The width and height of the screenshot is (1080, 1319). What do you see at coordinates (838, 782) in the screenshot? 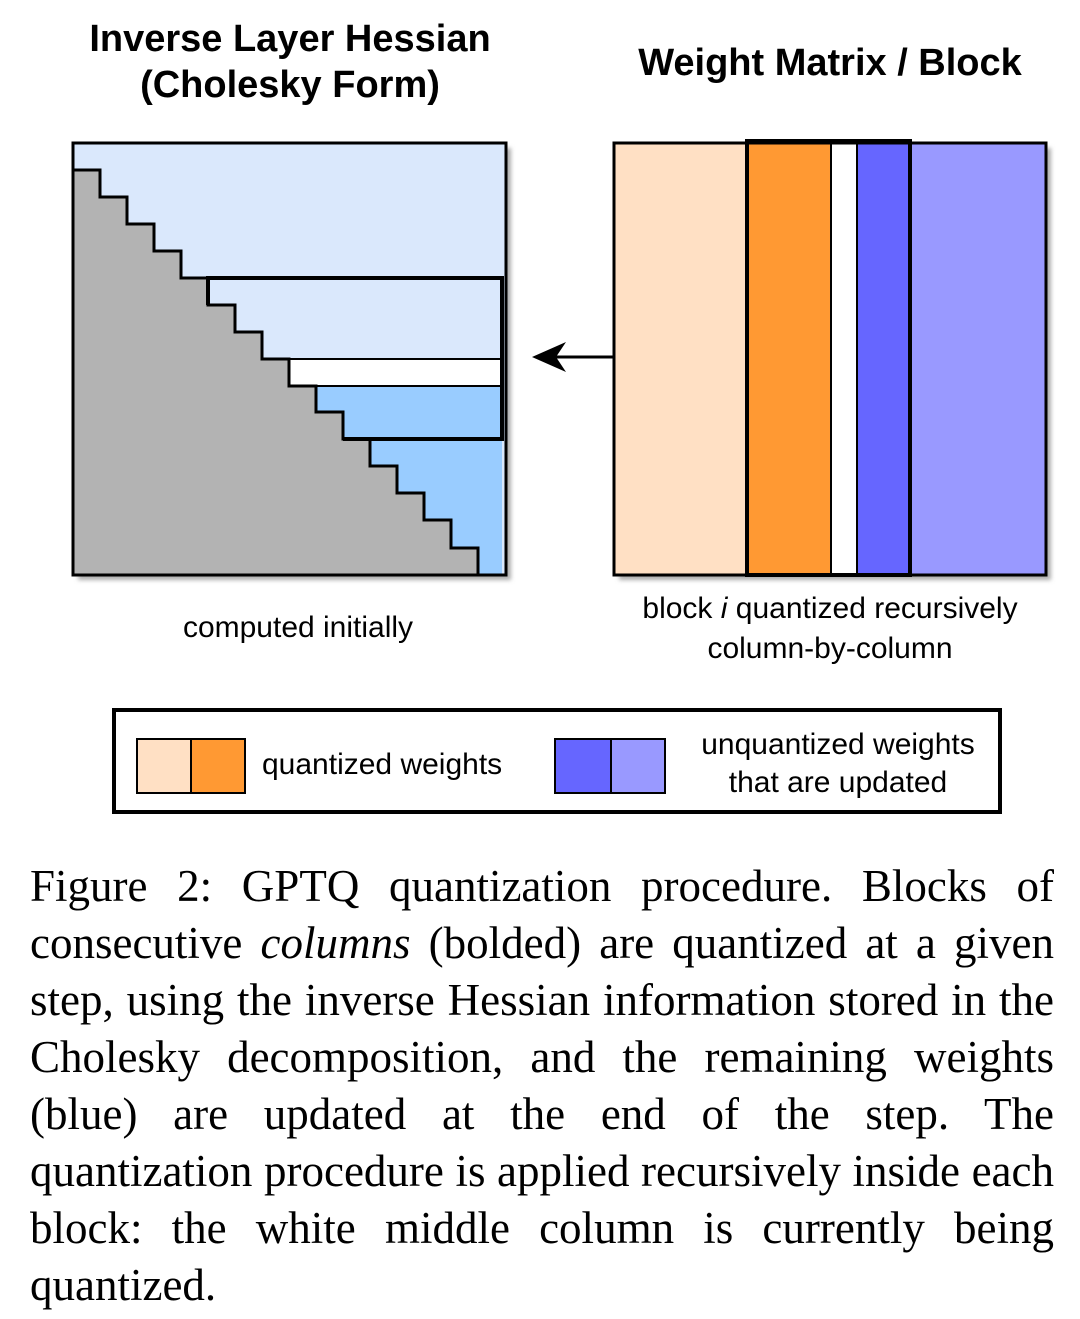
I see `legend-unquantized-line2: that are updated` at bounding box center [838, 782].